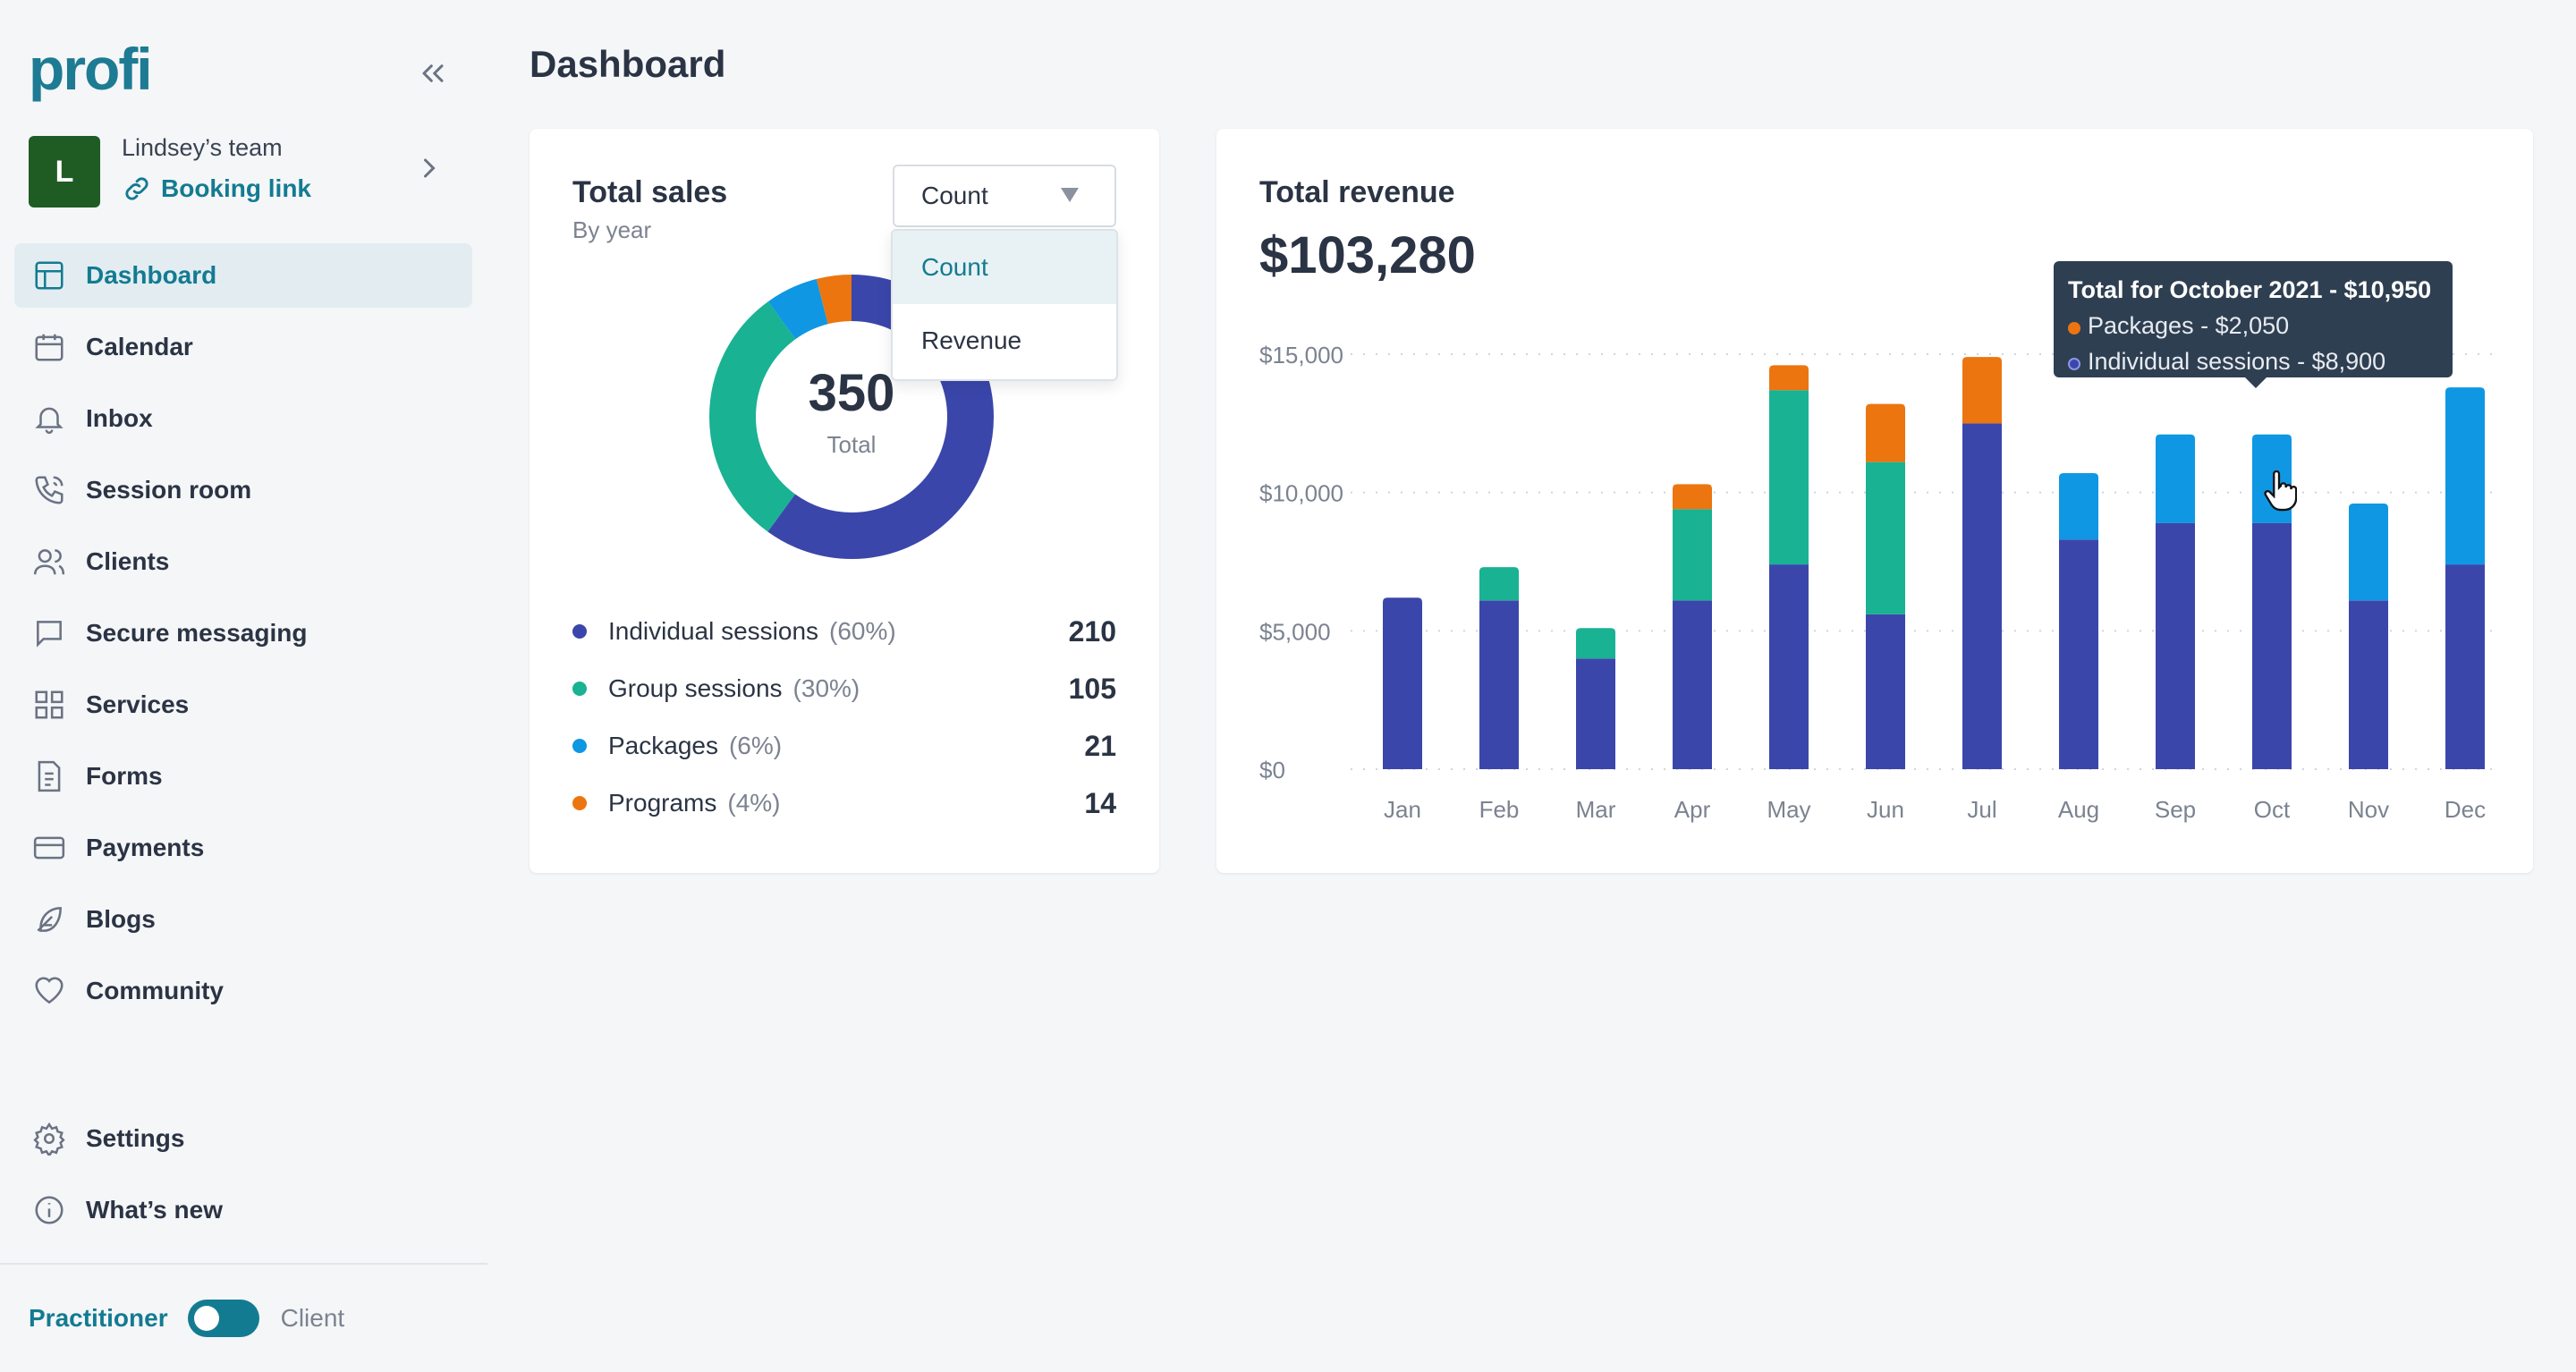 The image size is (2576, 1372). Describe the element at coordinates (312, 1318) in the screenshot. I see `client-label: Client` at that location.